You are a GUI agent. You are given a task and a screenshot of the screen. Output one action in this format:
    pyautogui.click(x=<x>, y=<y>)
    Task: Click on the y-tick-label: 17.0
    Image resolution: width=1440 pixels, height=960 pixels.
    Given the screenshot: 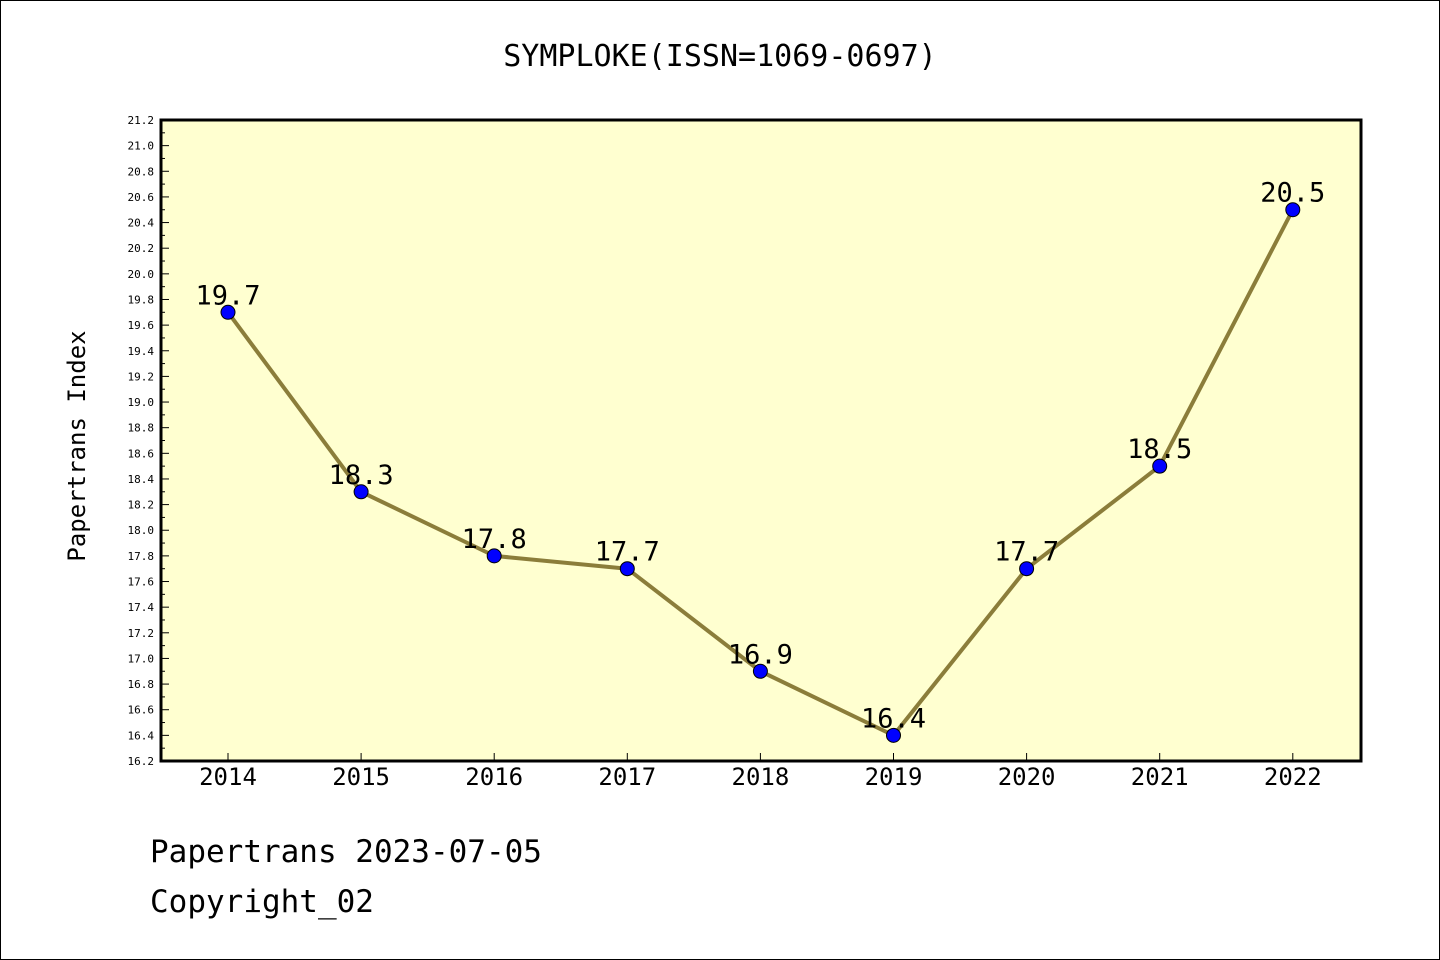 What is the action you would take?
    pyautogui.click(x=141, y=658)
    